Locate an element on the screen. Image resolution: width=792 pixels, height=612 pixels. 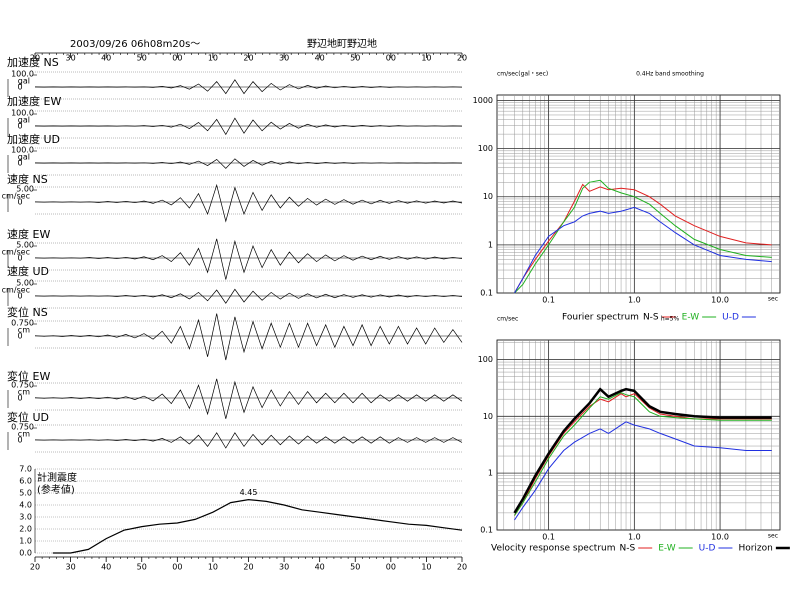
y-tick-label: 5.0 is located at coordinates (25, 493).